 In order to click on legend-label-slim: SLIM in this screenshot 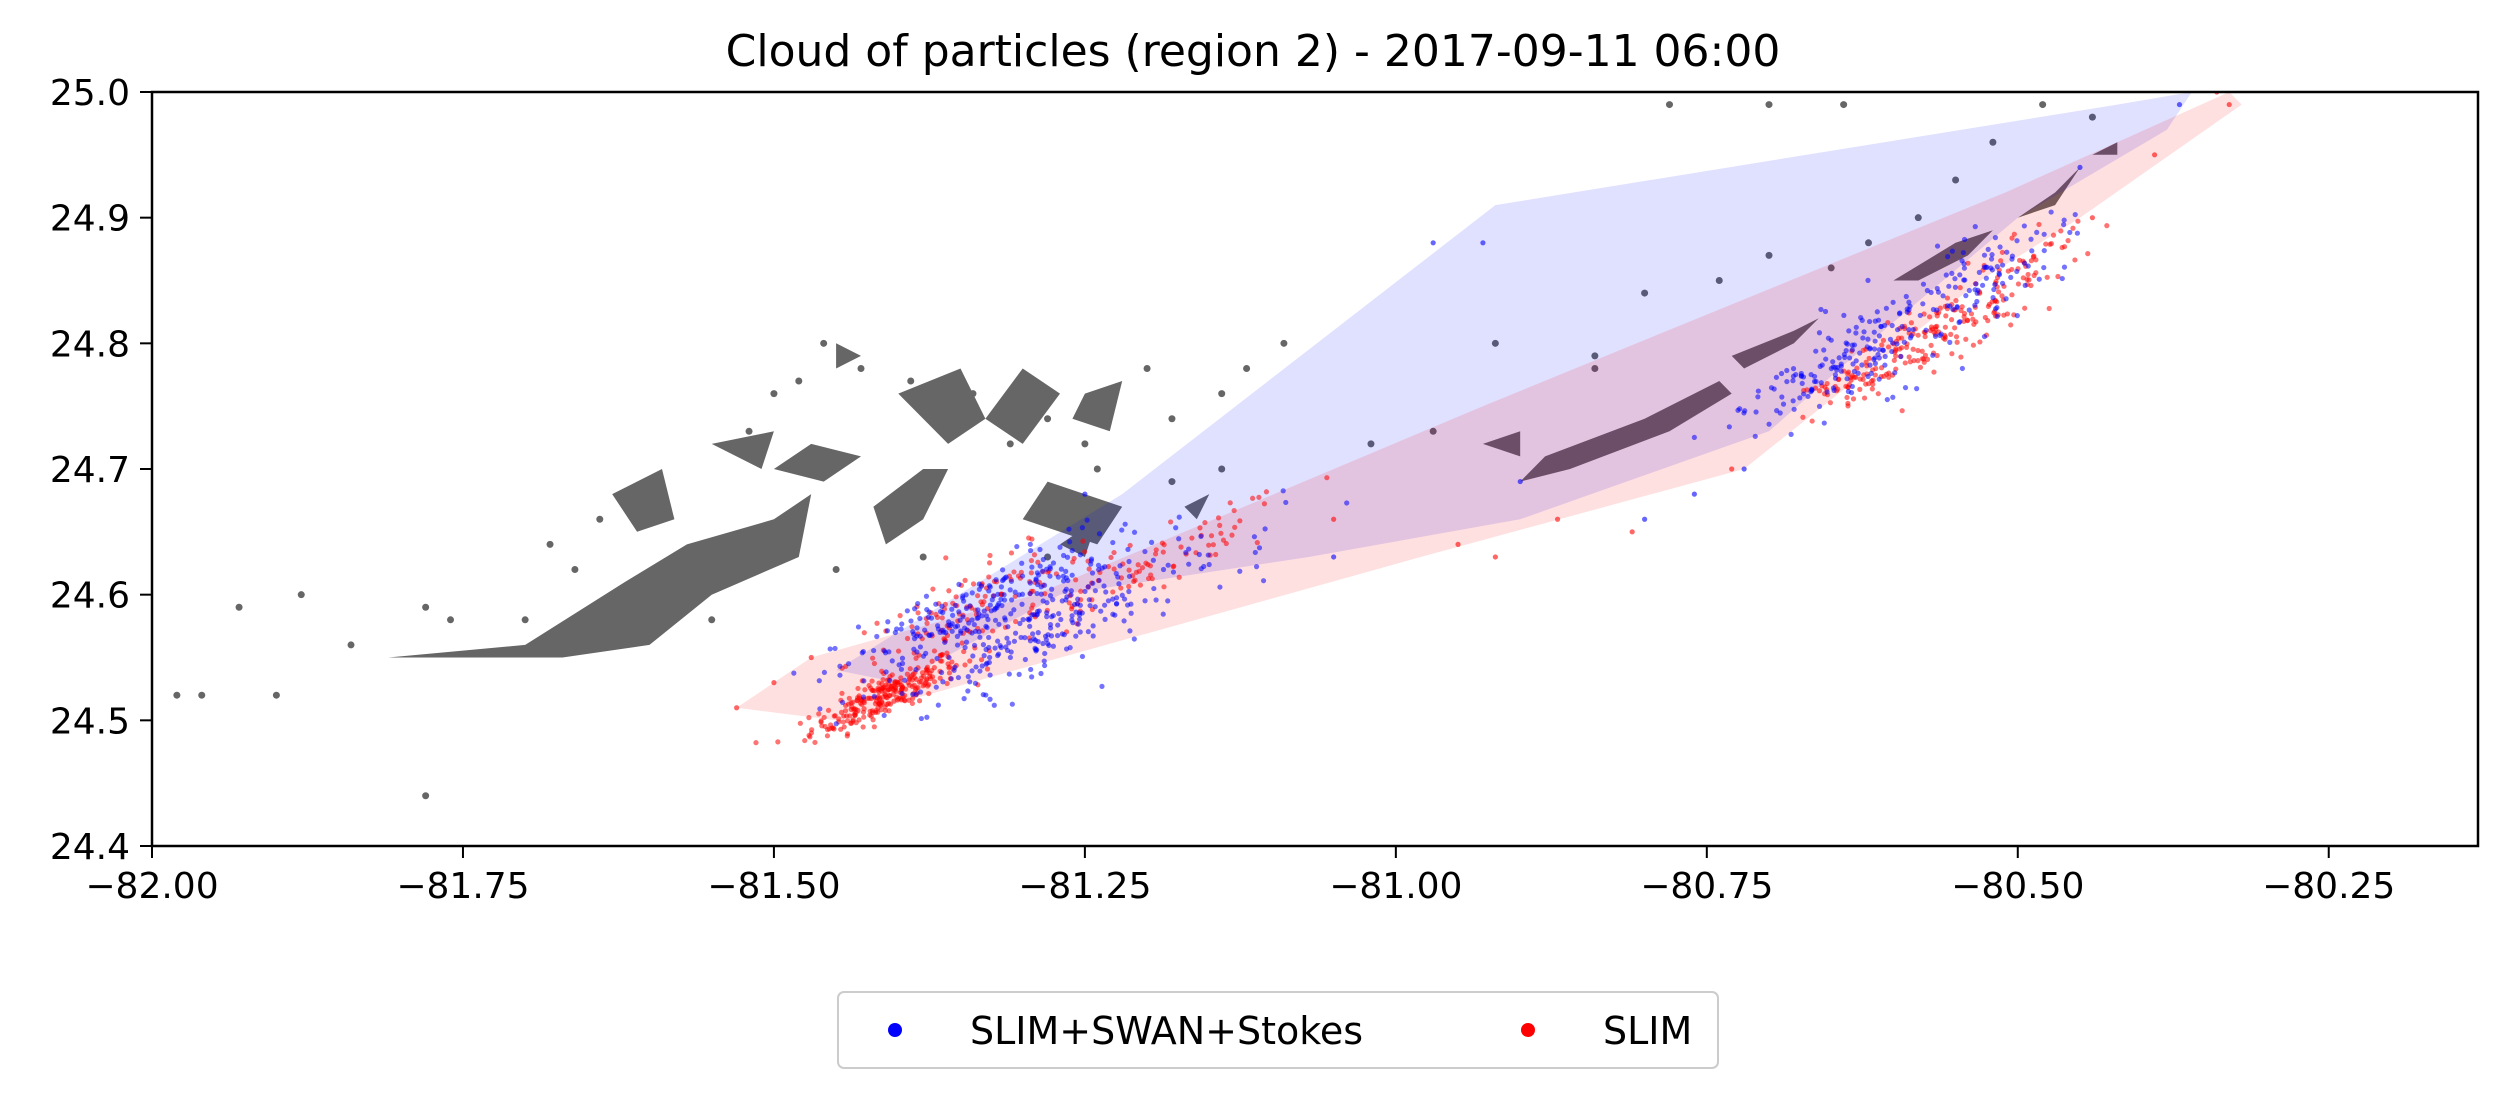, I will do `click(1647, 1031)`.